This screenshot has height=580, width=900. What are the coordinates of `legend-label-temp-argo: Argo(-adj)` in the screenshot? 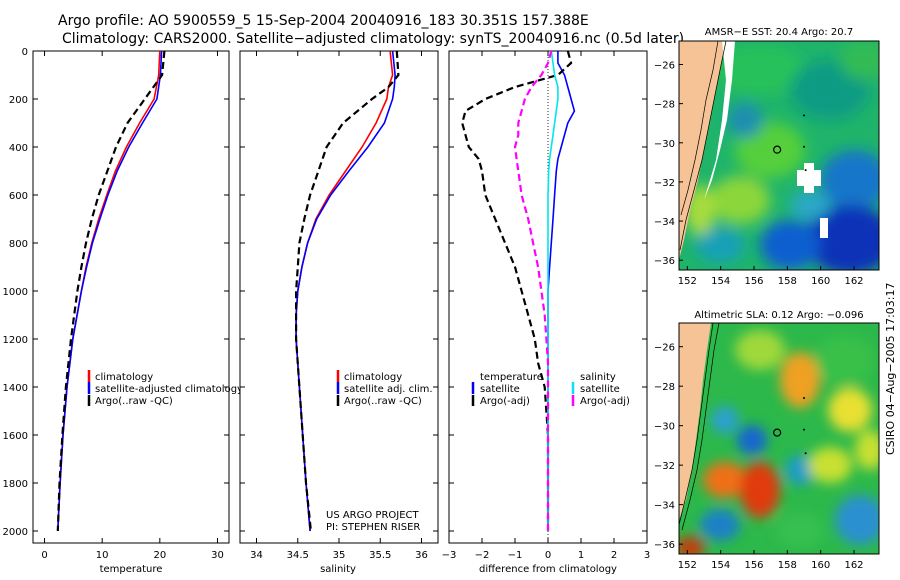 It's located at (505, 401).